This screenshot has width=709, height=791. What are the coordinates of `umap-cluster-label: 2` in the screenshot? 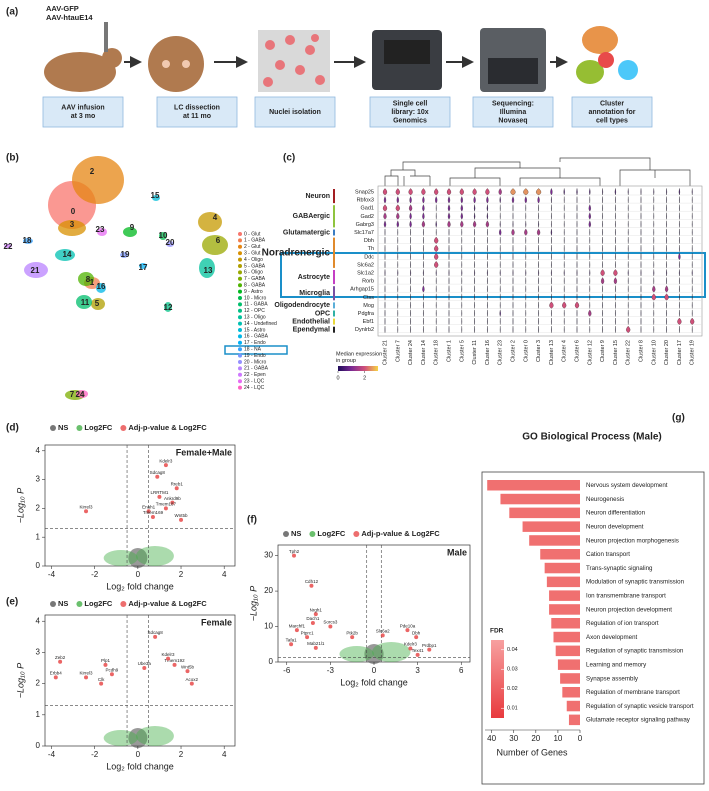 It's located at (92, 171).